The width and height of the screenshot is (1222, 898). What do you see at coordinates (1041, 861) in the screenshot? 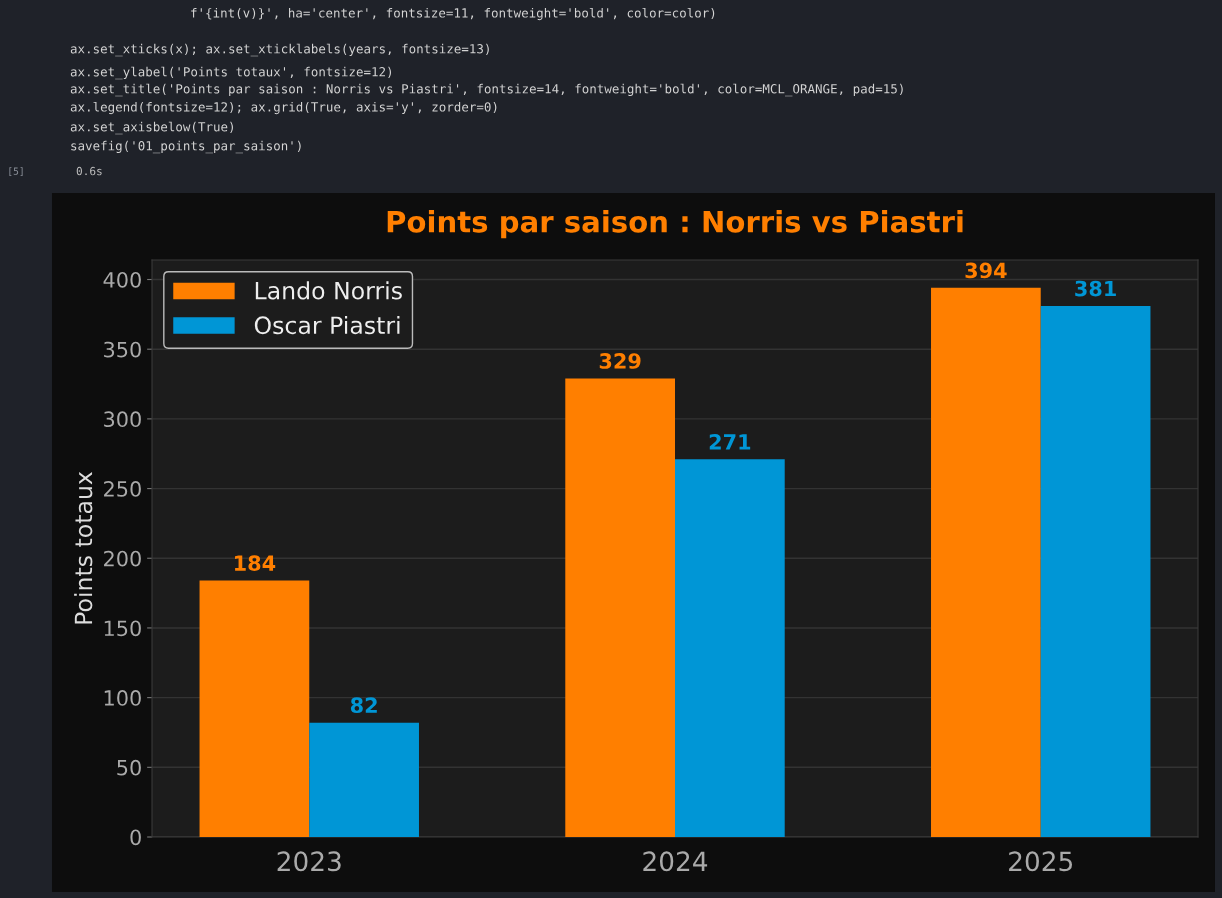
I see `x-tick-label: 2025` at bounding box center [1041, 861].